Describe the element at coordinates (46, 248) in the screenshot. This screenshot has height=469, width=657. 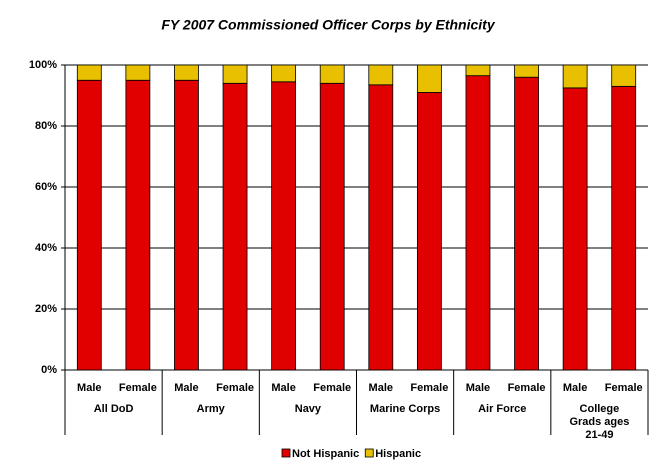
I see `y-tick-label: 40%` at that location.